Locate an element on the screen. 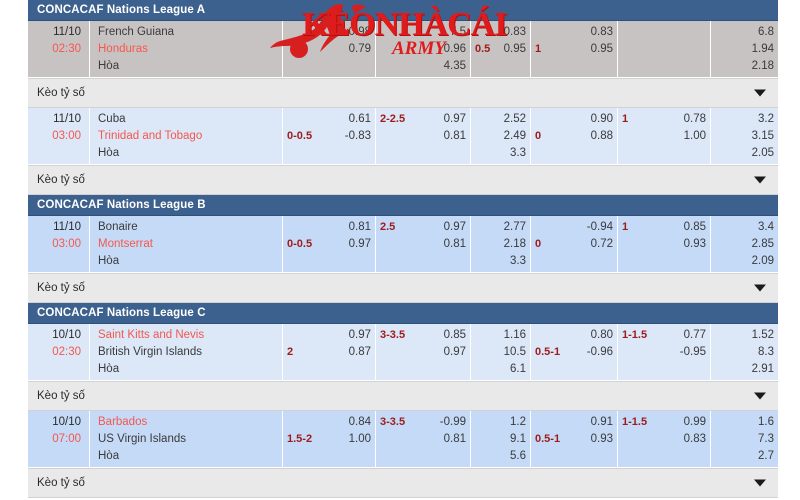 This screenshot has height=500, width=800. teams-cell: Cuba Trinidad and Tobago Hòa is located at coordinates (186, 136).